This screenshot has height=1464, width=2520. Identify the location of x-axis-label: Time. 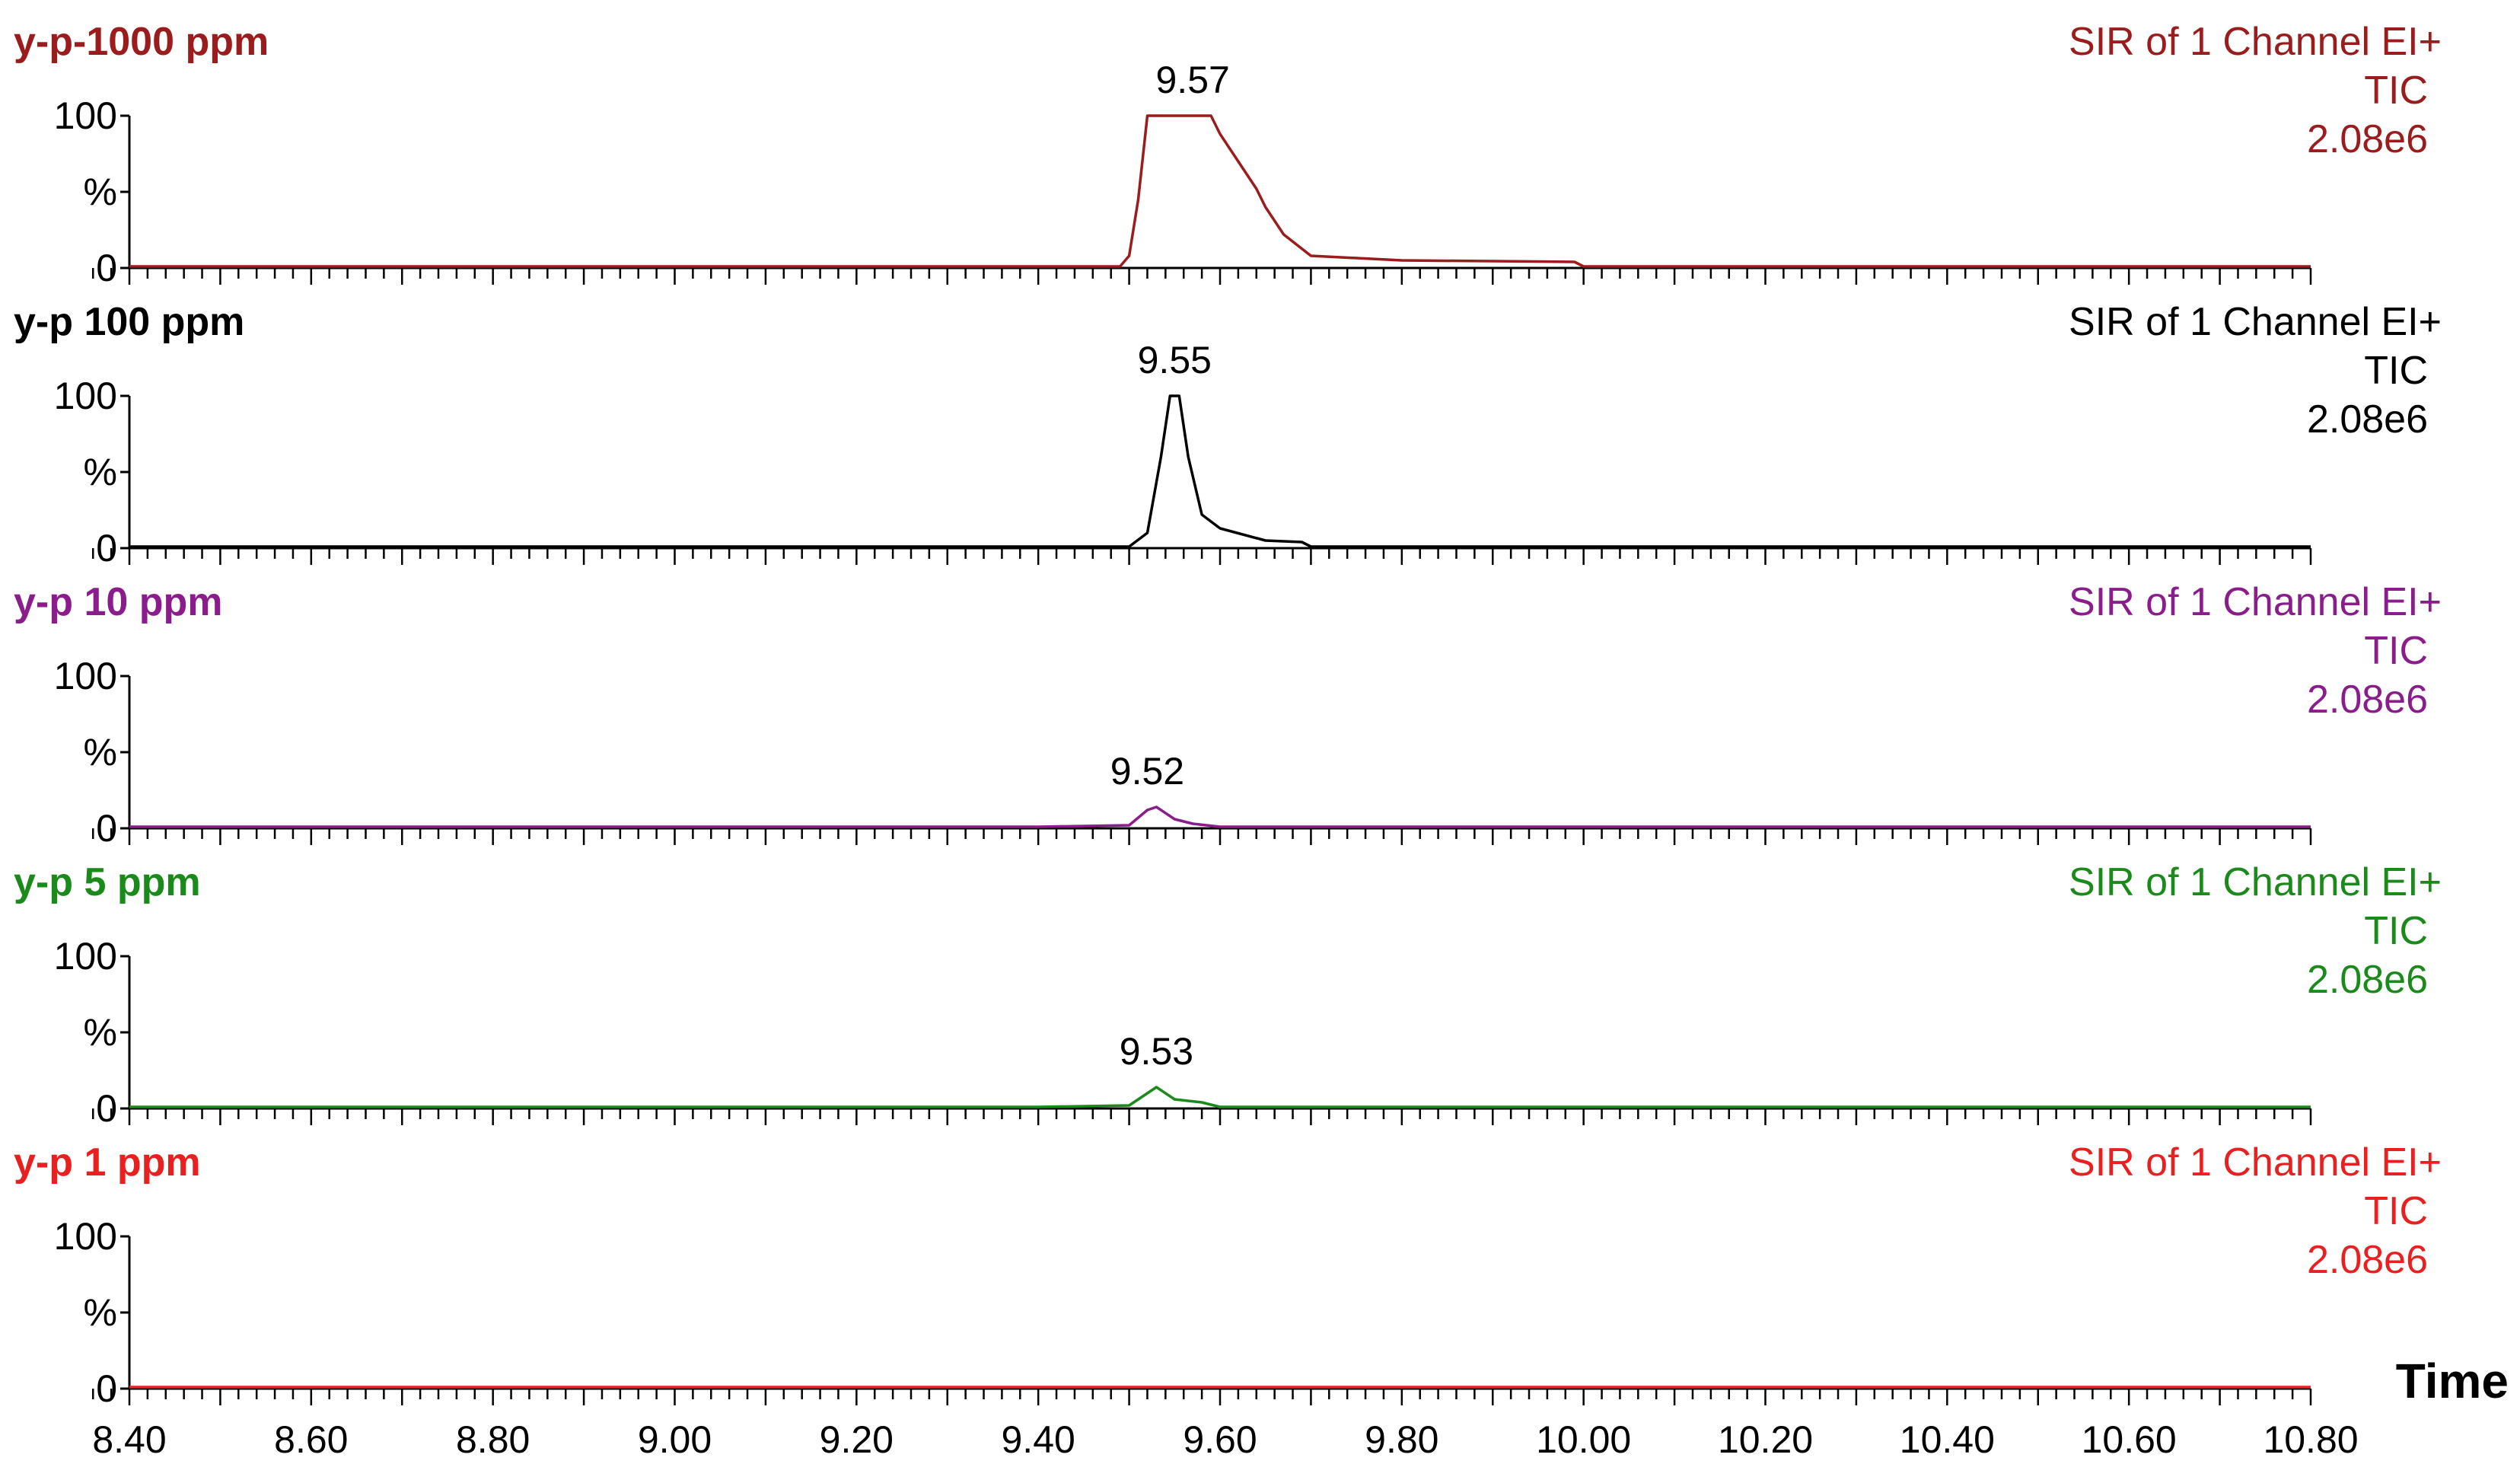
(2452, 1381).